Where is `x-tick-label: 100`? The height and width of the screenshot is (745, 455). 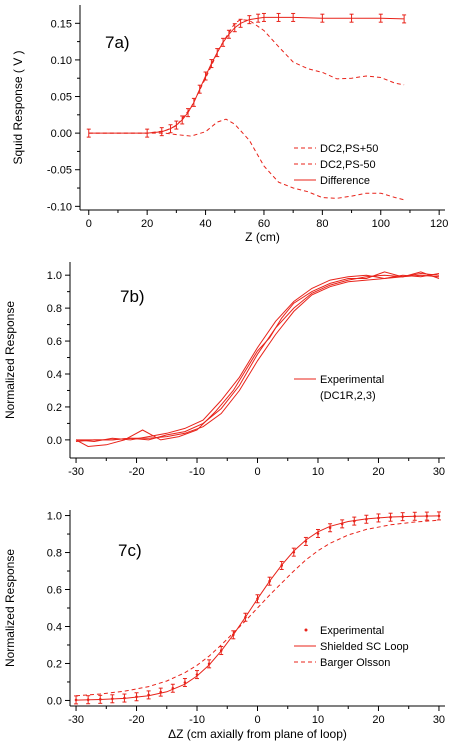 x-tick-label: 100 is located at coordinates (381, 224).